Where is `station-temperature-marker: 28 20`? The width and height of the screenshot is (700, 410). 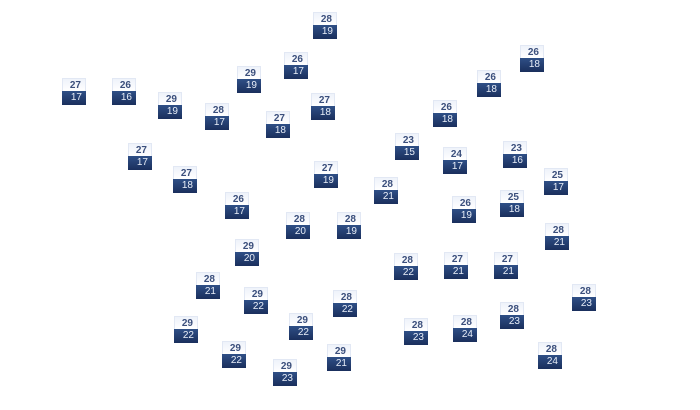
station-temperature-marker: 28 20 is located at coordinates (298, 226).